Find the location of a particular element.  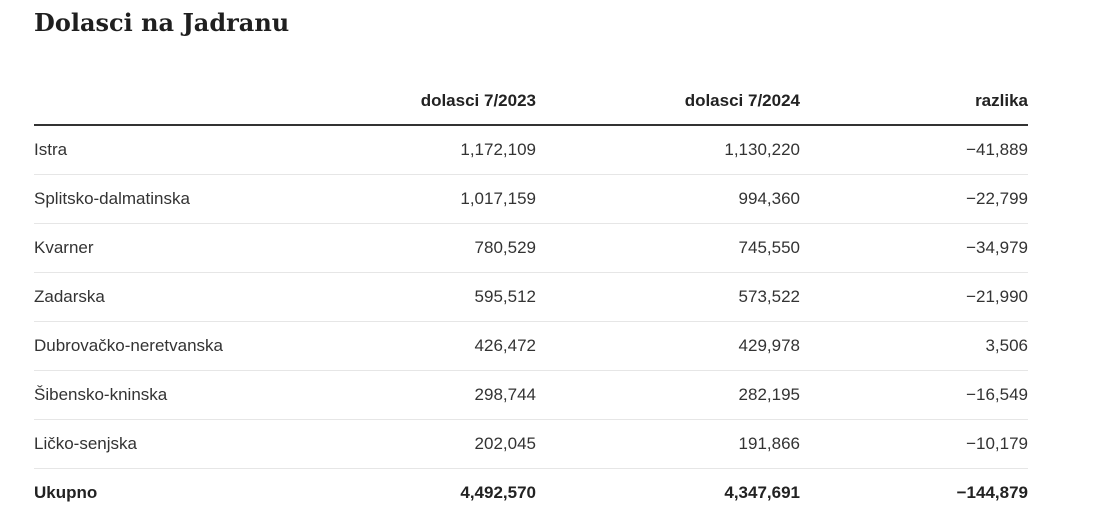

arrivals-2023-cell: 1,172,109 is located at coordinates (435, 150).